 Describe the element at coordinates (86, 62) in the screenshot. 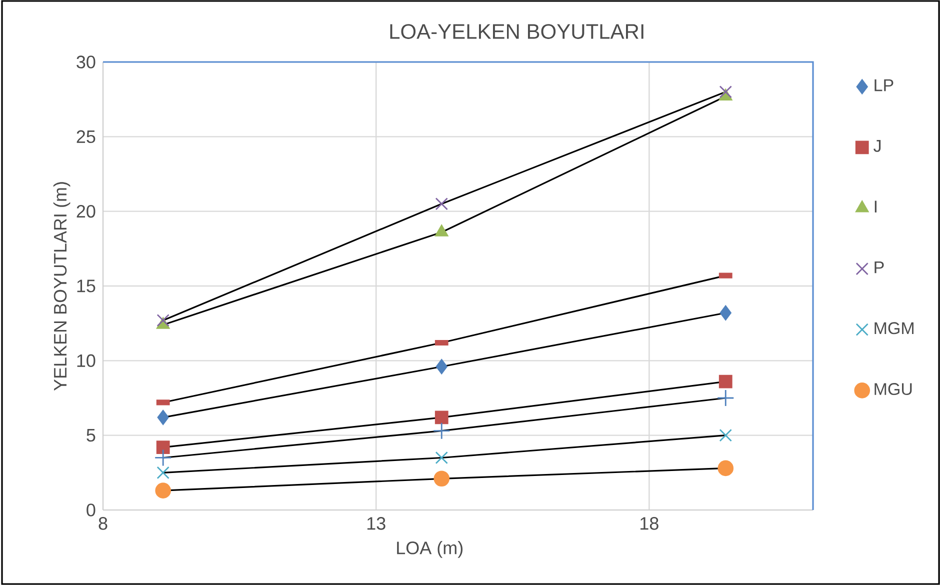

I see `y-tick-label: 30` at that location.